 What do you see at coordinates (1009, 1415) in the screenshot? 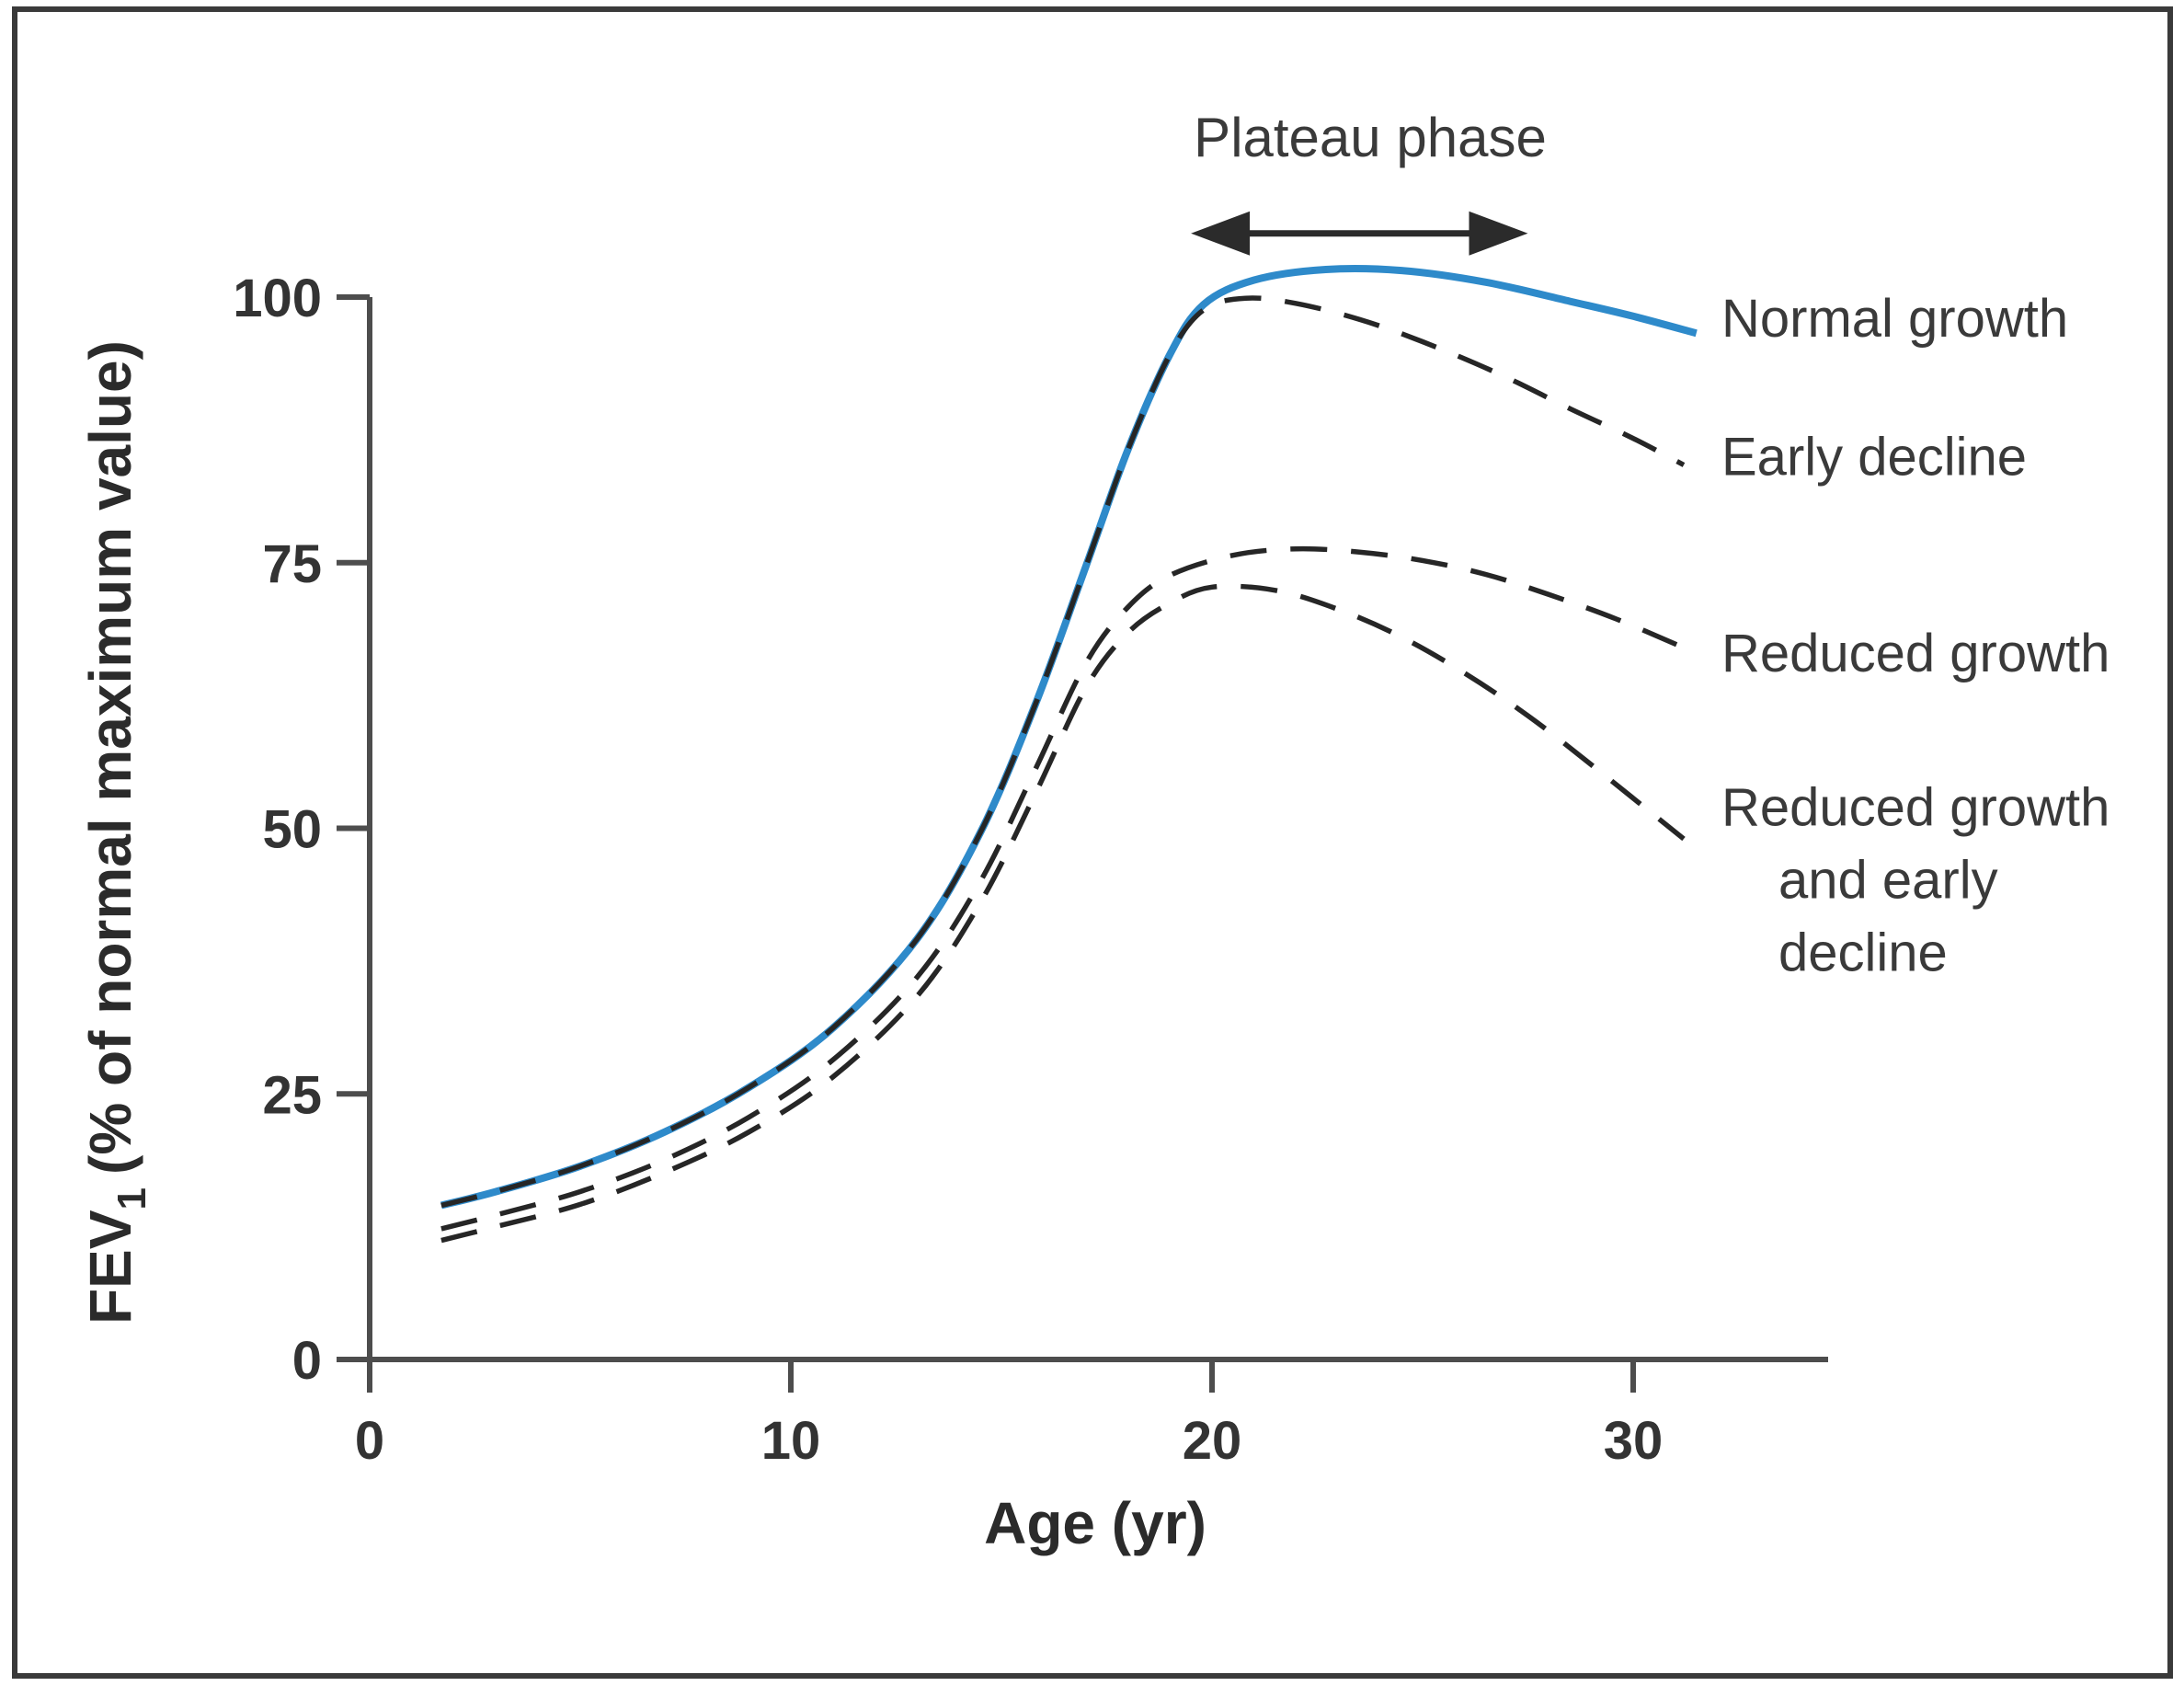
I see `x-axis-ticks: 0 10 20 30` at bounding box center [1009, 1415].